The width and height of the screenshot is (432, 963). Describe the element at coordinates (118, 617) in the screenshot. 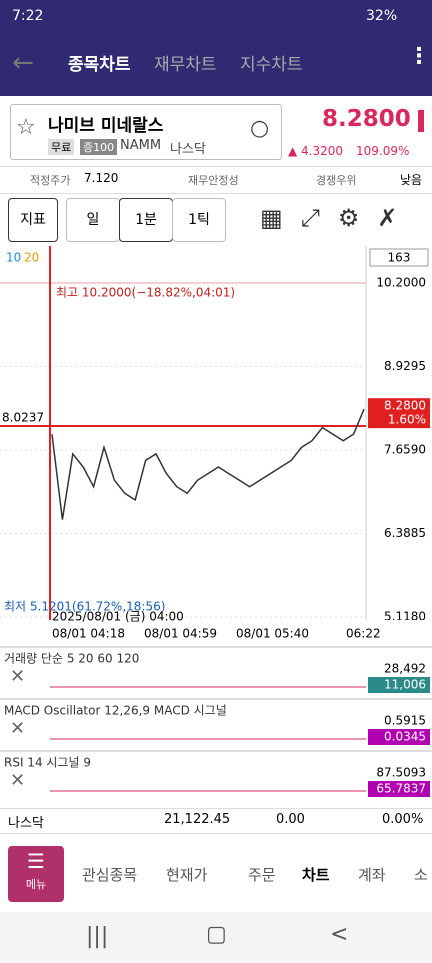

I see `start-time: 2025/08/01 (금) 04:00` at that location.